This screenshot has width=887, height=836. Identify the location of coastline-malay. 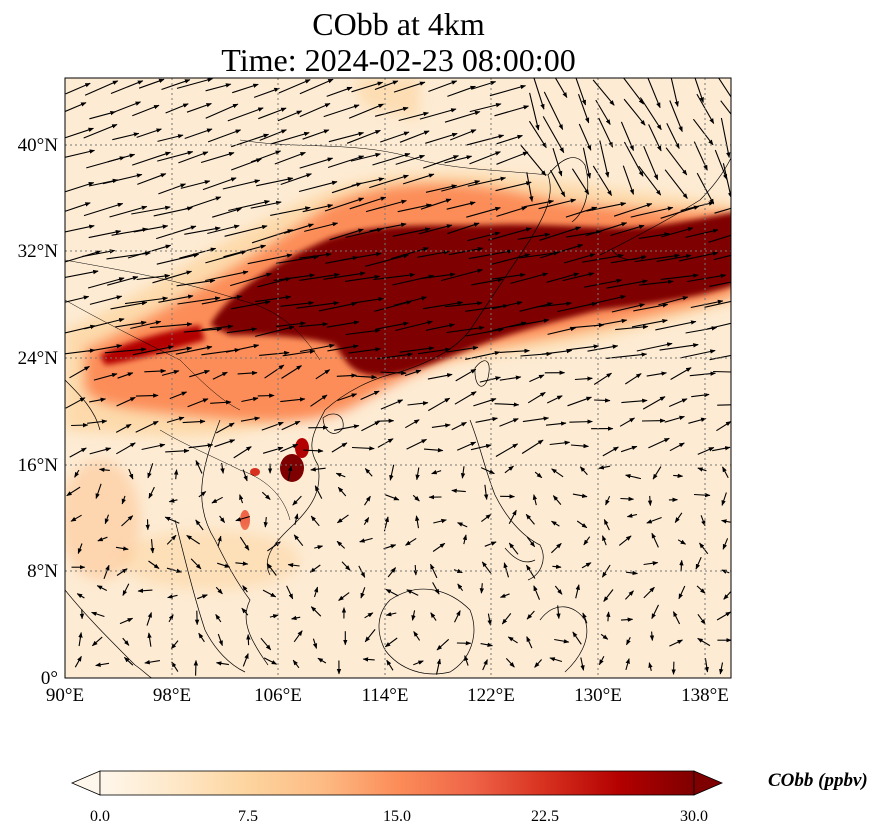
(210, 596).